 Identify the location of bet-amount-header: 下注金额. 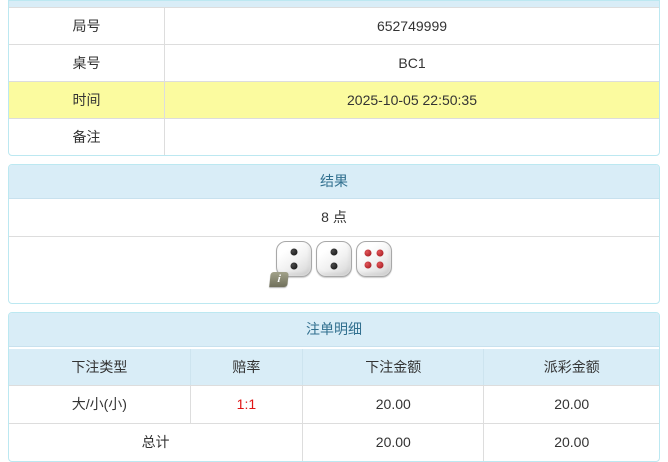
(392, 367).